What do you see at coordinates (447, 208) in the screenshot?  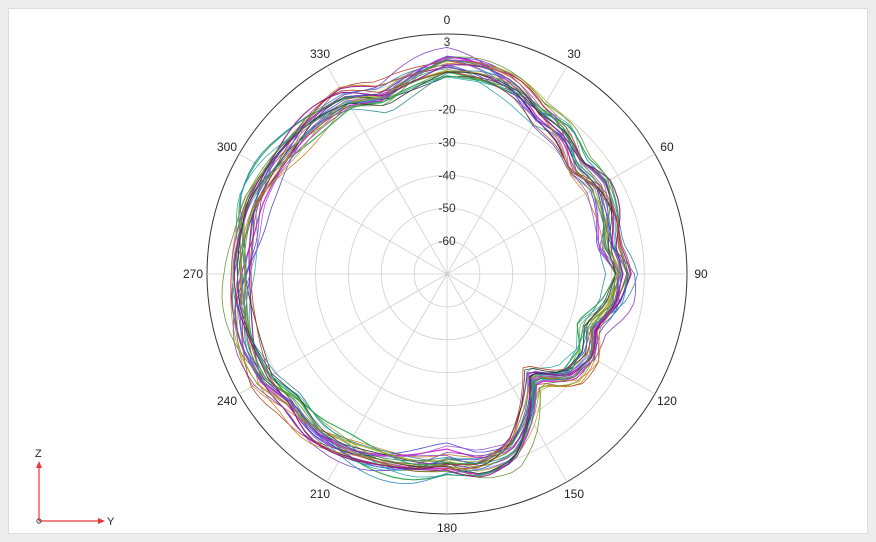 I see `radial-tick-label: -50` at bounding box center [447, 208].